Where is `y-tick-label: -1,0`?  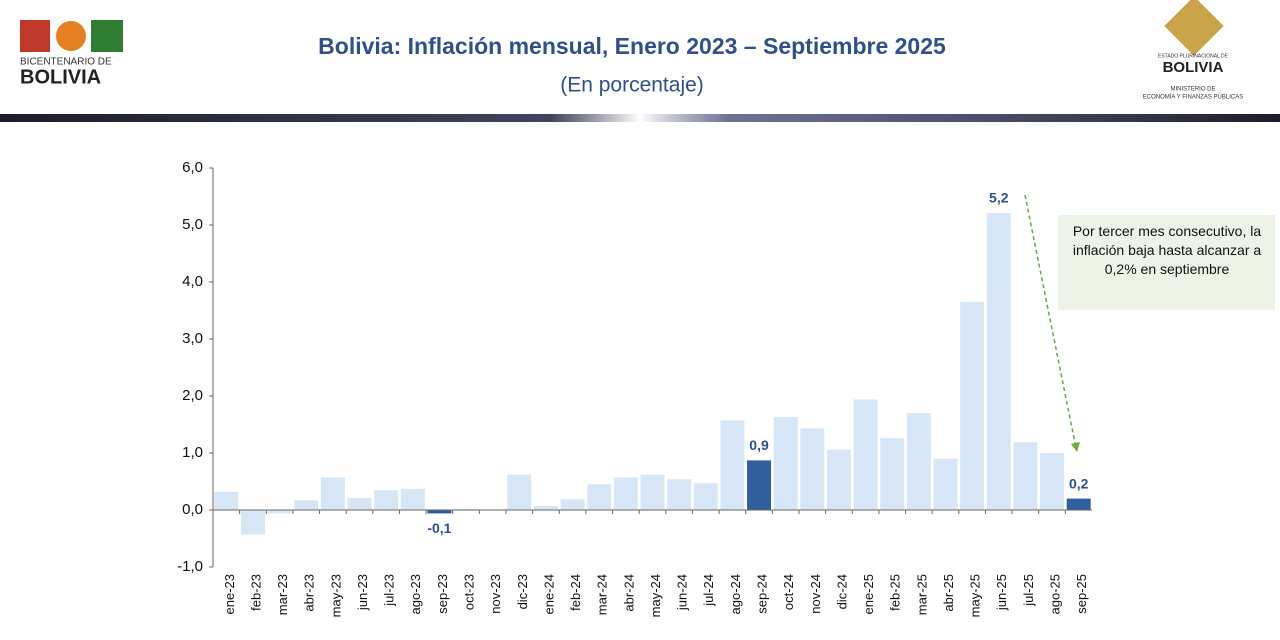
y-tick-label: -1,0 is located at coordinates (190, 566).